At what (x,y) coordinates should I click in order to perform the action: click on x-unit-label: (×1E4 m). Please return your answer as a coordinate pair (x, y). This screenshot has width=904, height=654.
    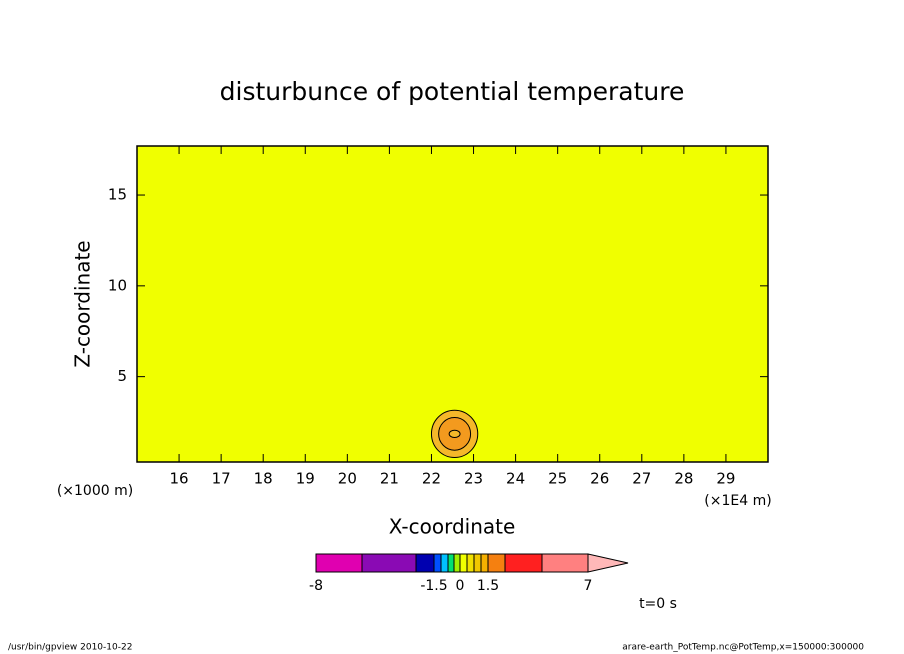
    Looking at the image, I should click on (737, 501).